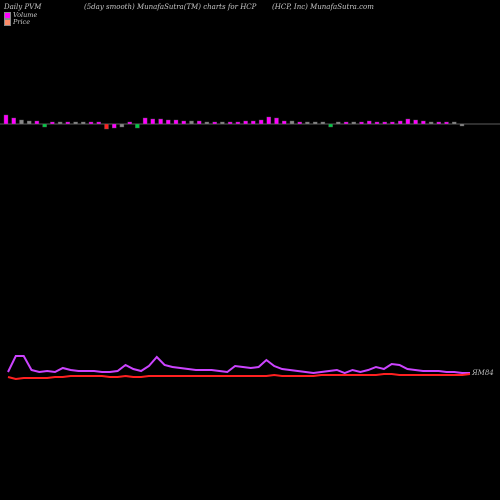 Image resolution: width=500 pixels, height=500 pixels. I want to click on header-right: (HCP, Inc) MunafaSutra.com, so click(323, 7).